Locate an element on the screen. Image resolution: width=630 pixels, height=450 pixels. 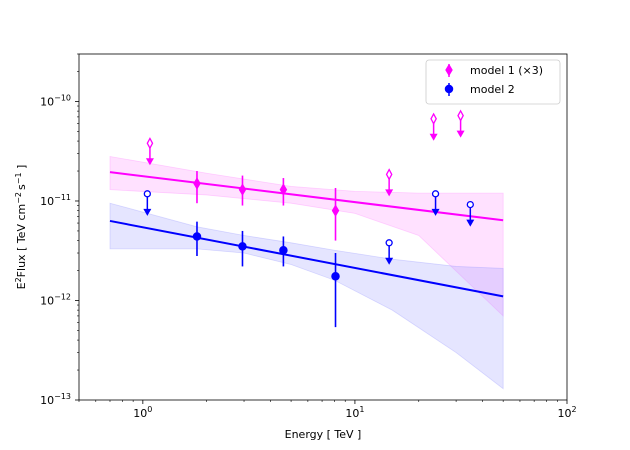
legend-label-model-1: model 1 (×3) is located at coordinates (506, 70).